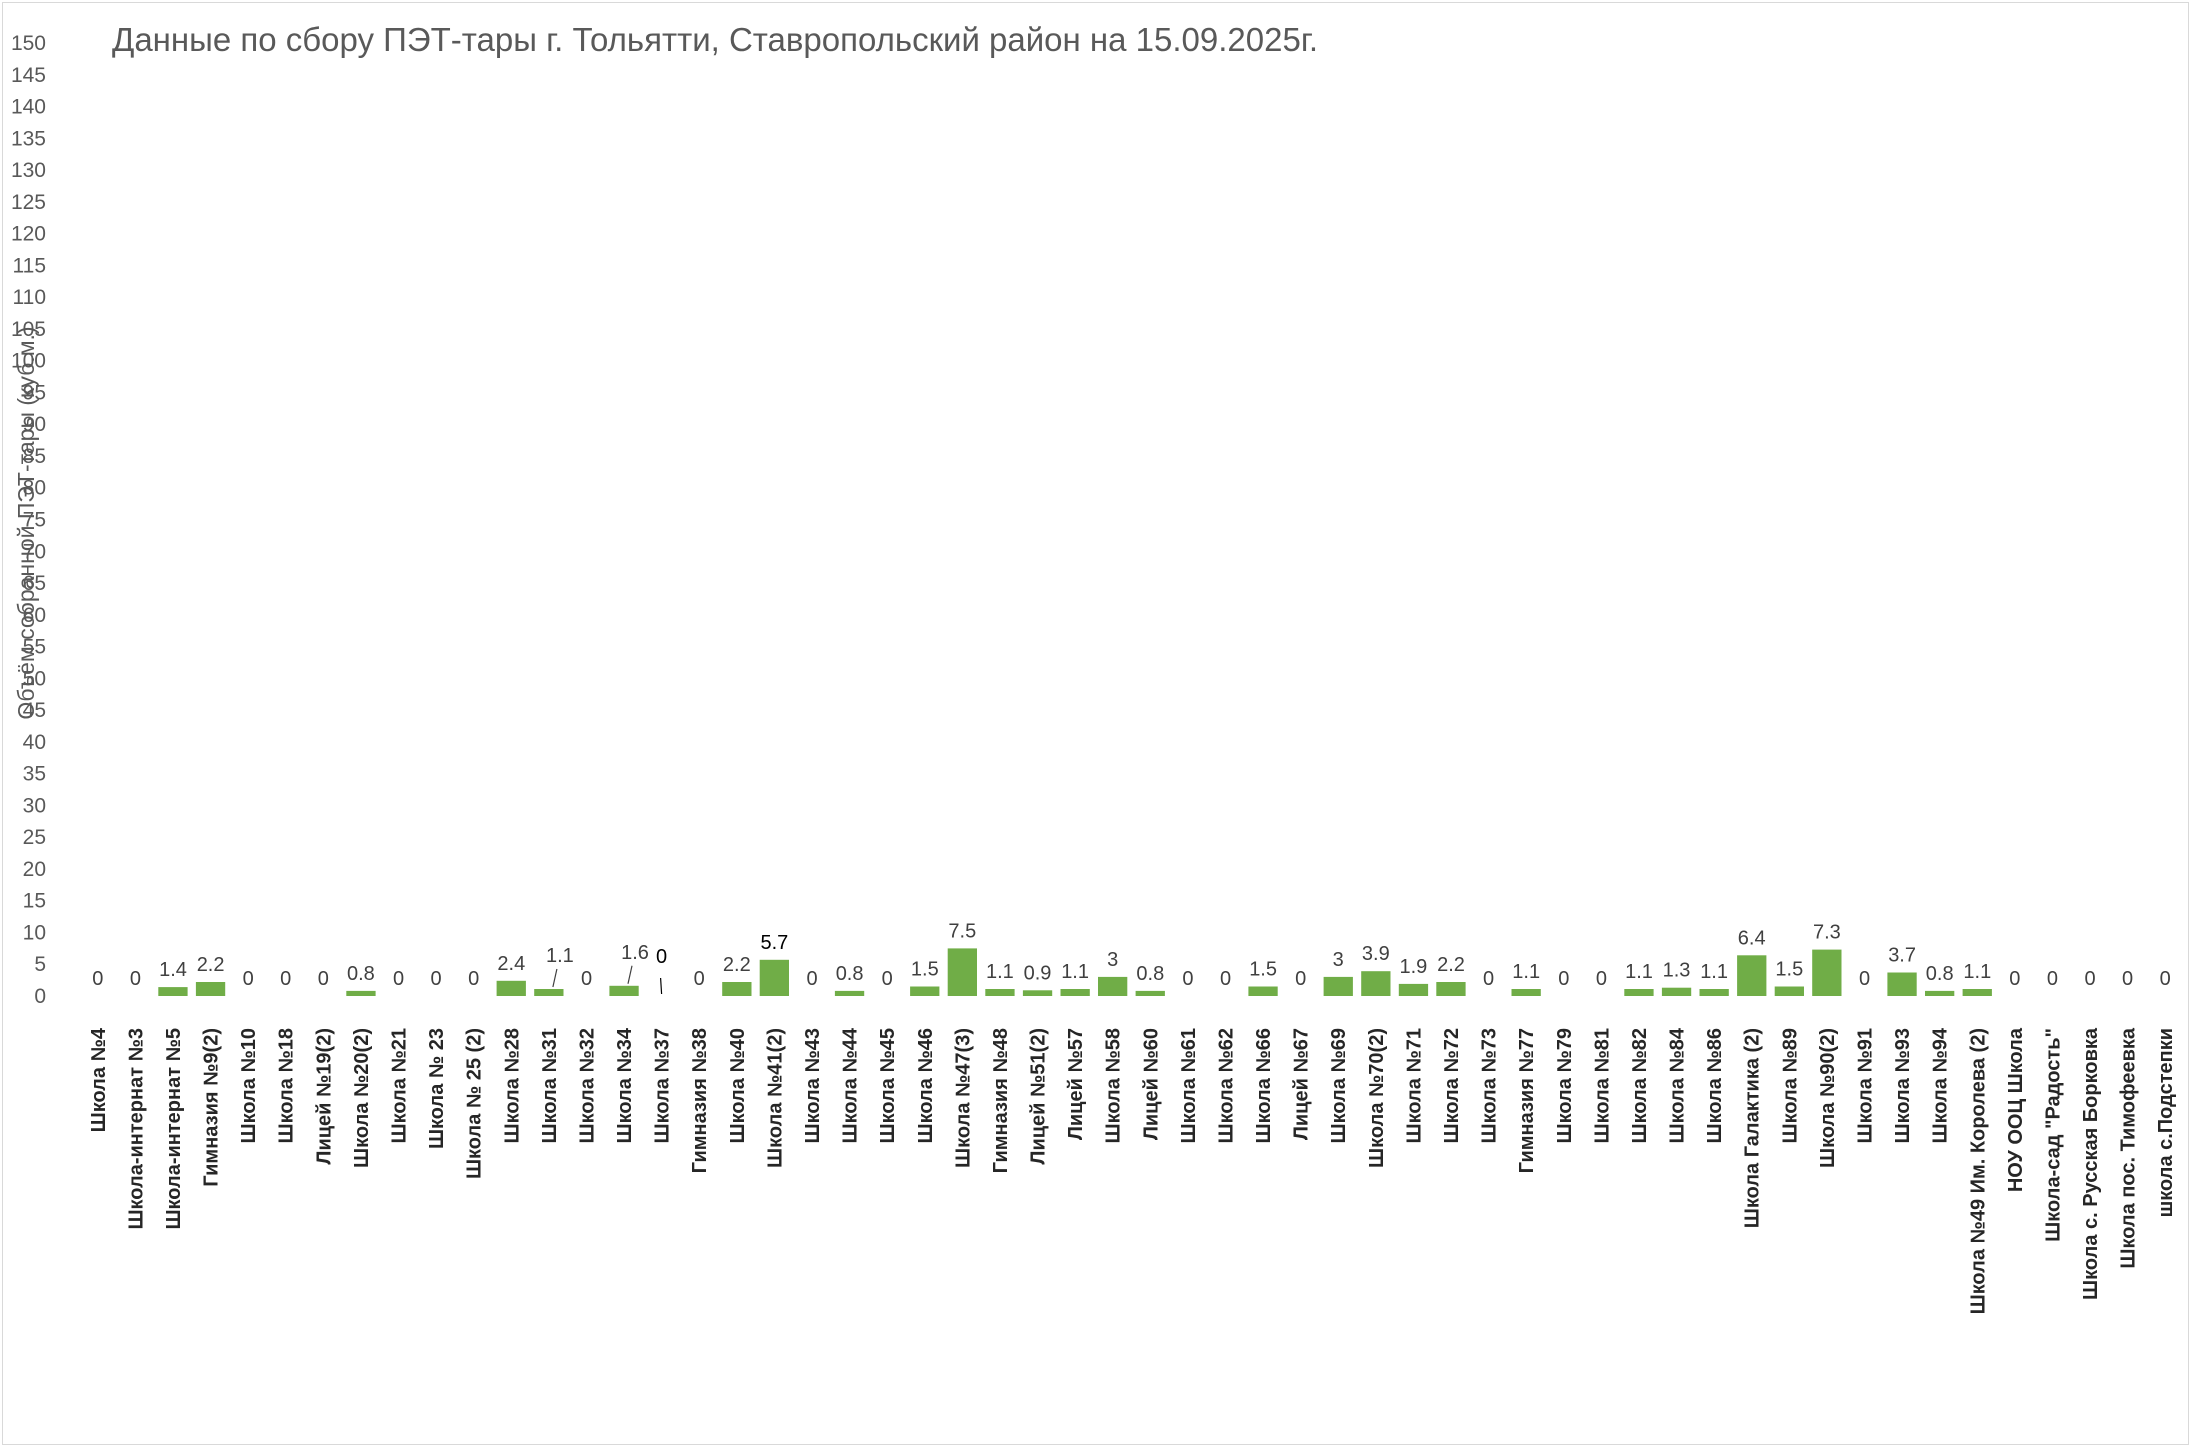 The width and height of the screenshot is (2193, 1449). Describe the element at coordinates (775, 1098) in the screenshot. I see `x-category-label: Школа №41(2)` at that location.